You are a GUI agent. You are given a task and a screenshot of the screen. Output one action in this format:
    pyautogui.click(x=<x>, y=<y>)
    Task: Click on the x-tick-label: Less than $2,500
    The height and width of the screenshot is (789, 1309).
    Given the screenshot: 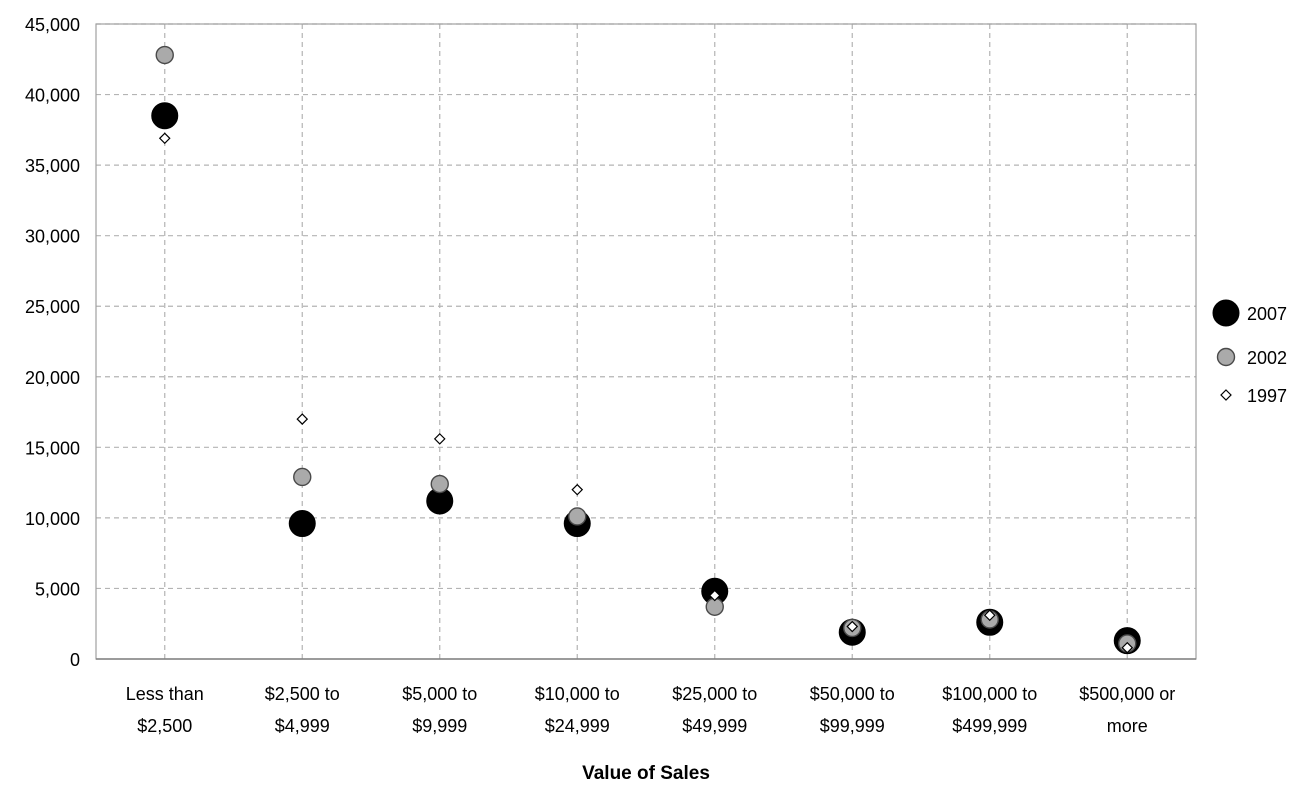 What is the action you would take?
    pyautogui.click(x=165, y=710)
    